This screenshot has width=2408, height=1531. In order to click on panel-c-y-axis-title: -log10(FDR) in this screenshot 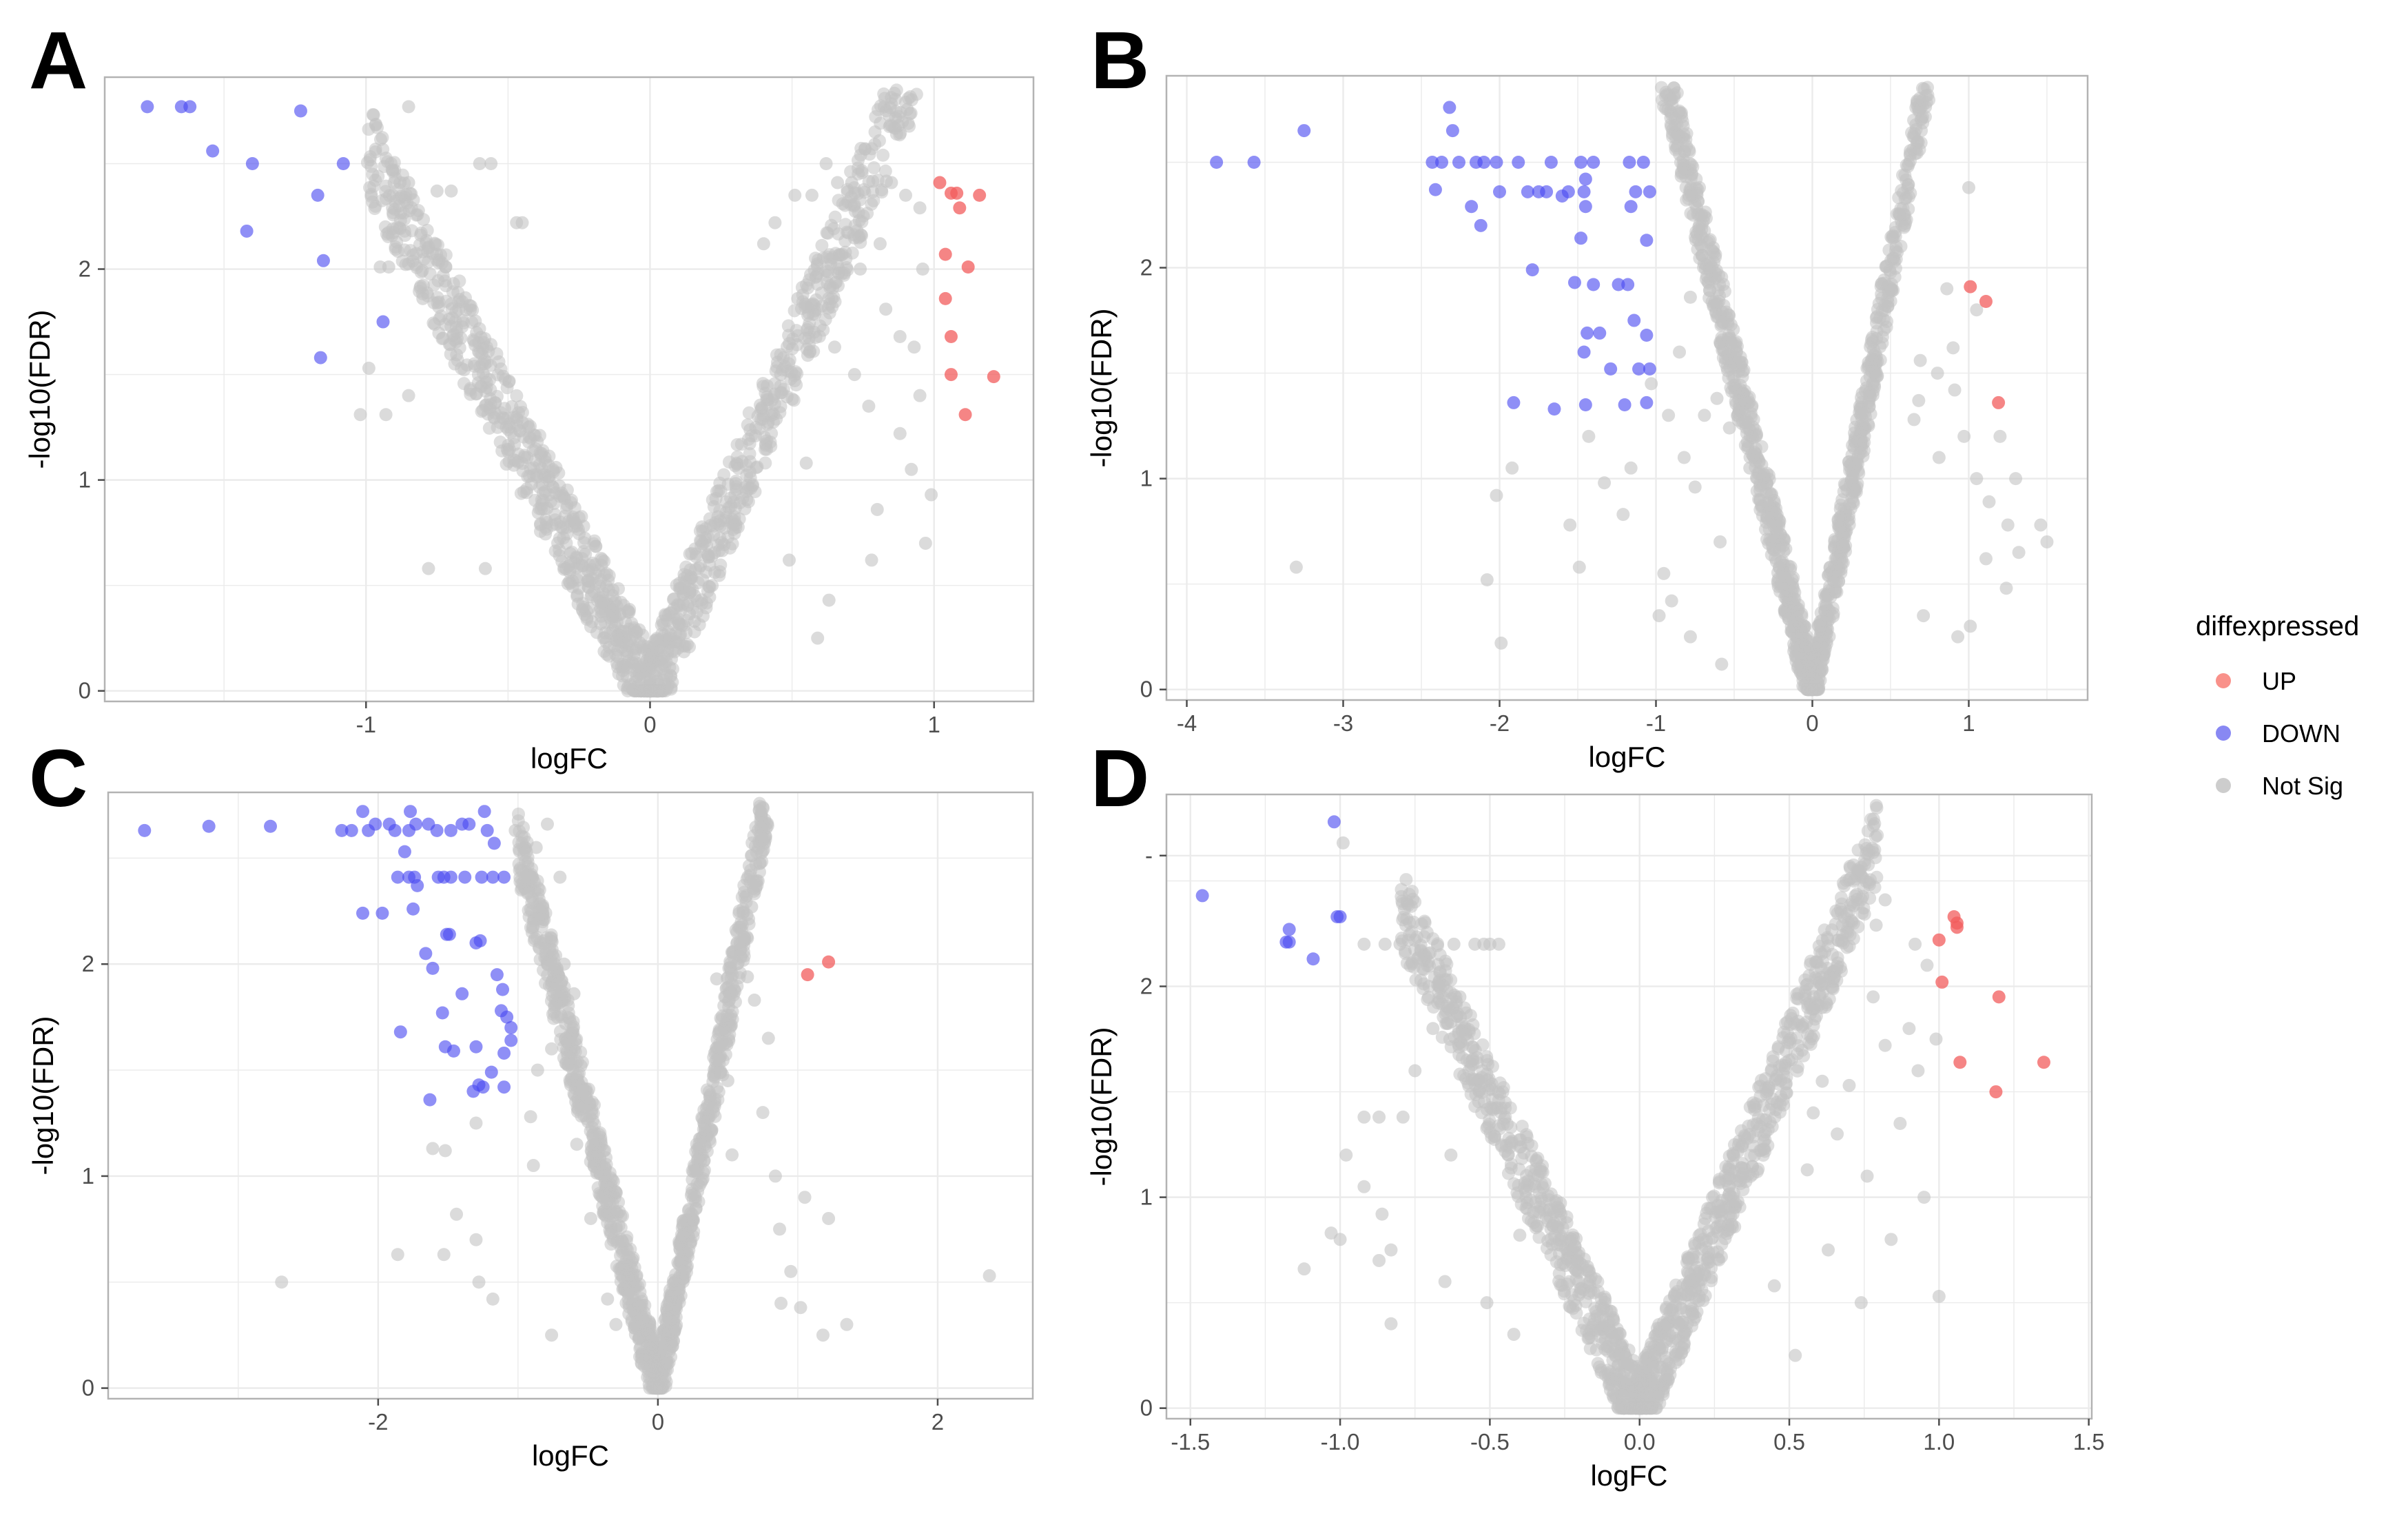, I will do `click(43, 1095)`.